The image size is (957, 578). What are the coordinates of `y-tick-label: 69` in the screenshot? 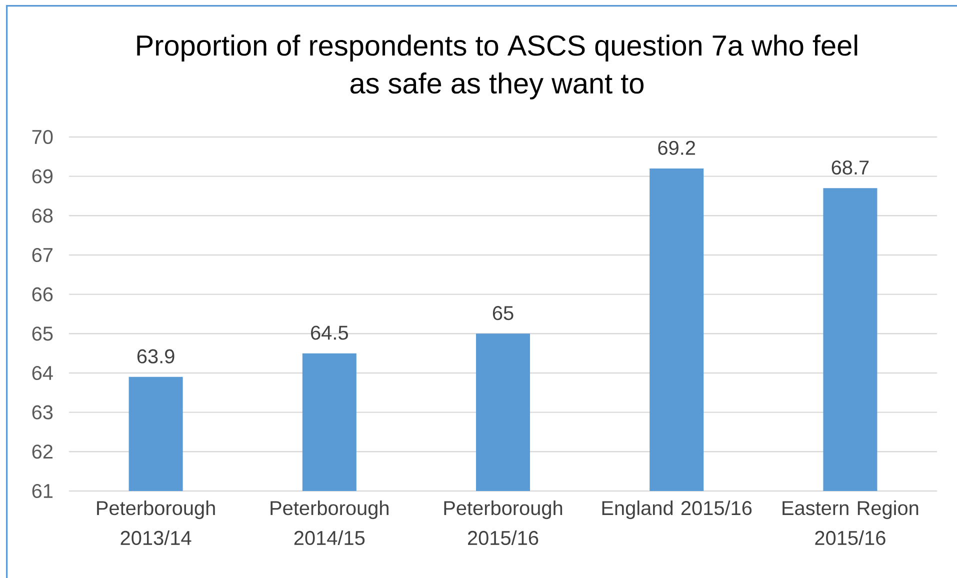 It's located at (42, 176).